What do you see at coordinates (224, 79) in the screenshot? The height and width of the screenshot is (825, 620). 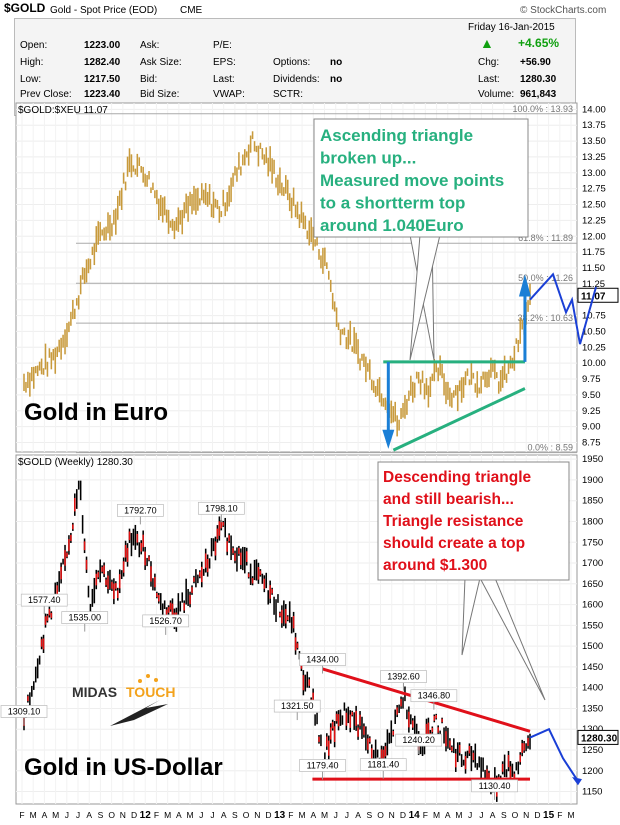 I see `quote-label: Last:` at bounding box center [224, 79].